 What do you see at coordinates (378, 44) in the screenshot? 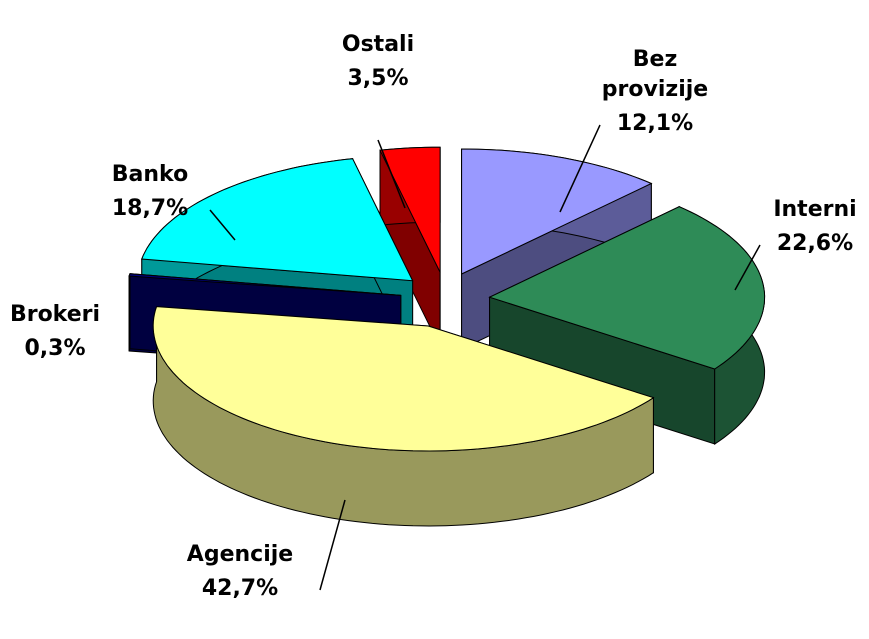
I see `slice-label: Ostali` at bounding box center [378, 44].